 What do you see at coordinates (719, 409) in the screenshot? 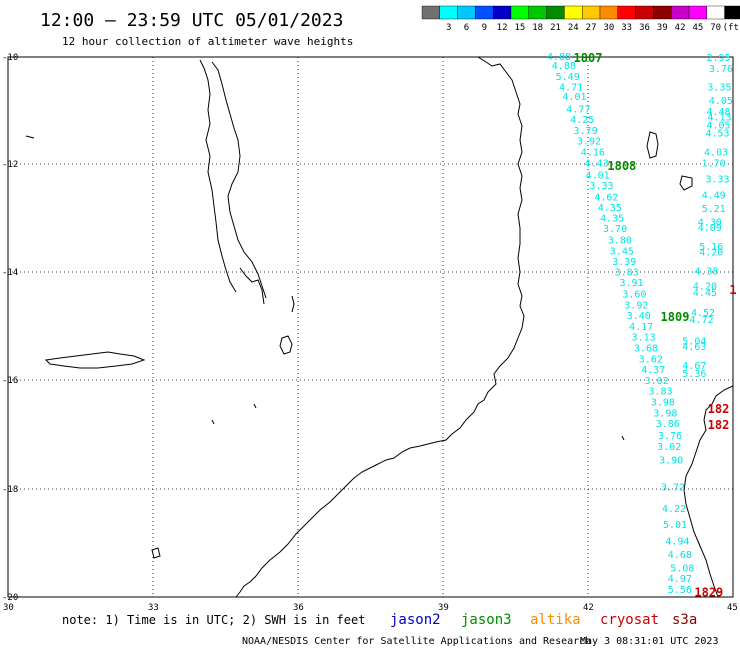
I see `pass-label: 182` at bounding box center [719, 409].